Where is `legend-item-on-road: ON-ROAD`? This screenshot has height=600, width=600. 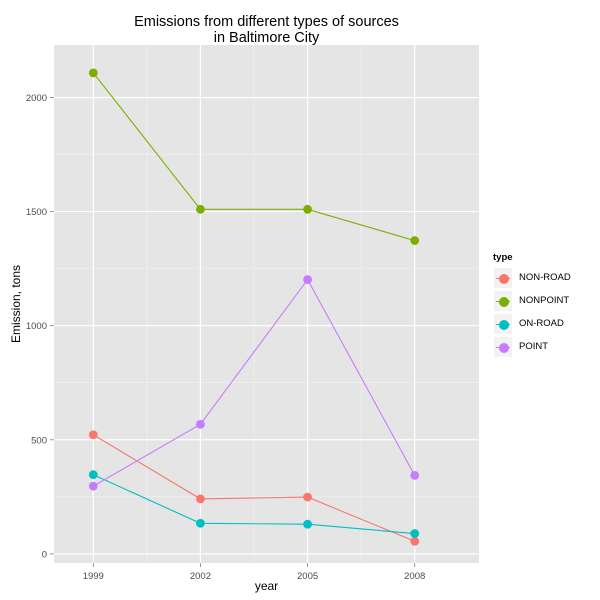
legend-item-on-road: ON-ROAD is located at coordinates (543, 323).